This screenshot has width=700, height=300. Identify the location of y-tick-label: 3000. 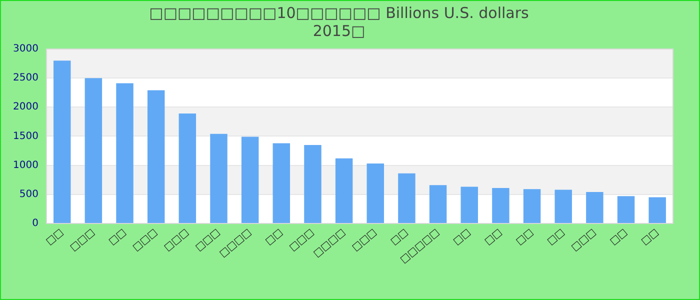
(25, 49).